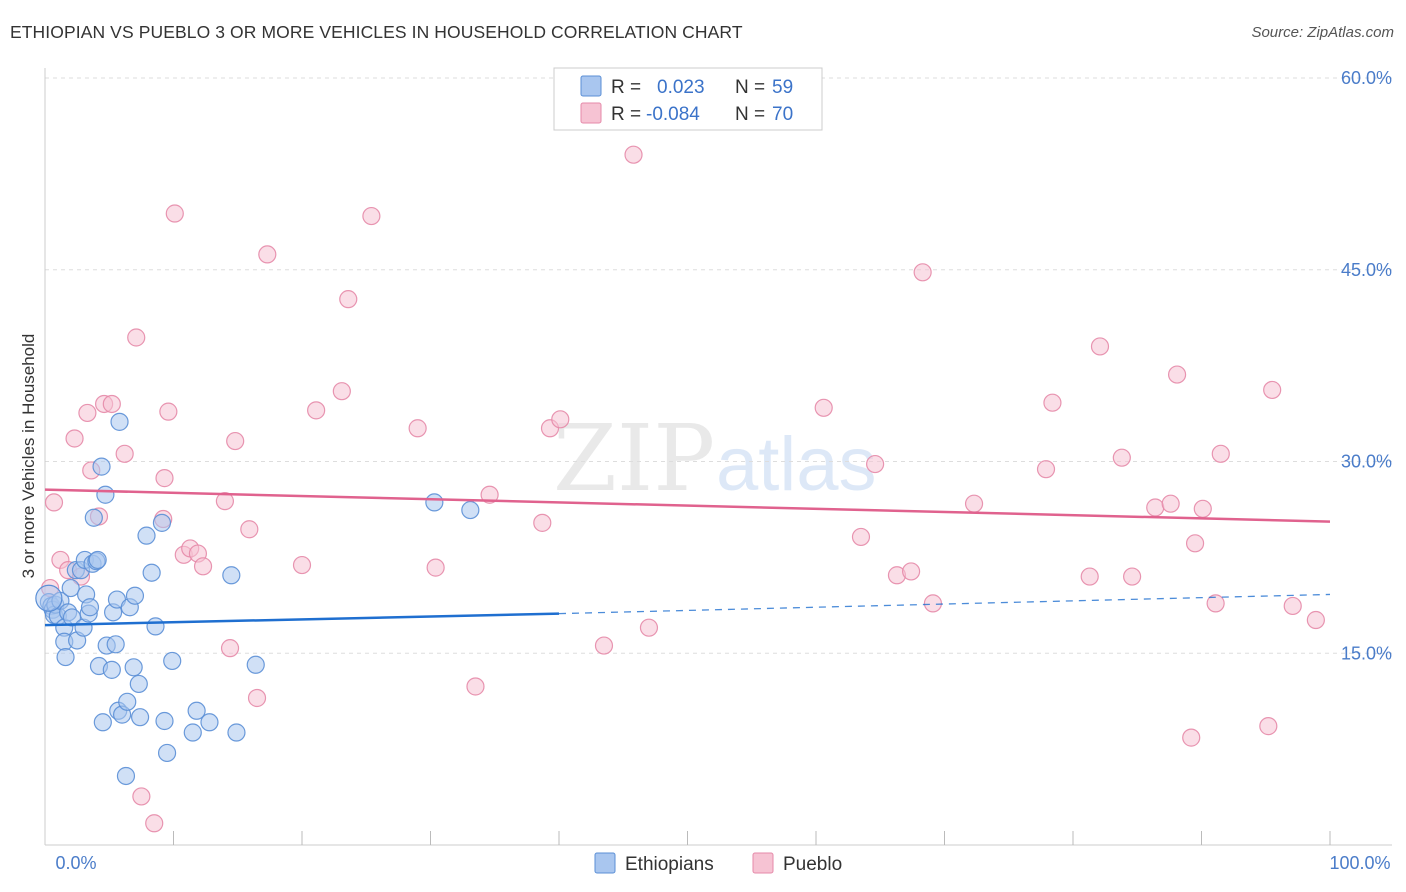  Describe the element at coordinates (796, 464) in the screenshot. I see `watermark-atlas: atlas` at that location.